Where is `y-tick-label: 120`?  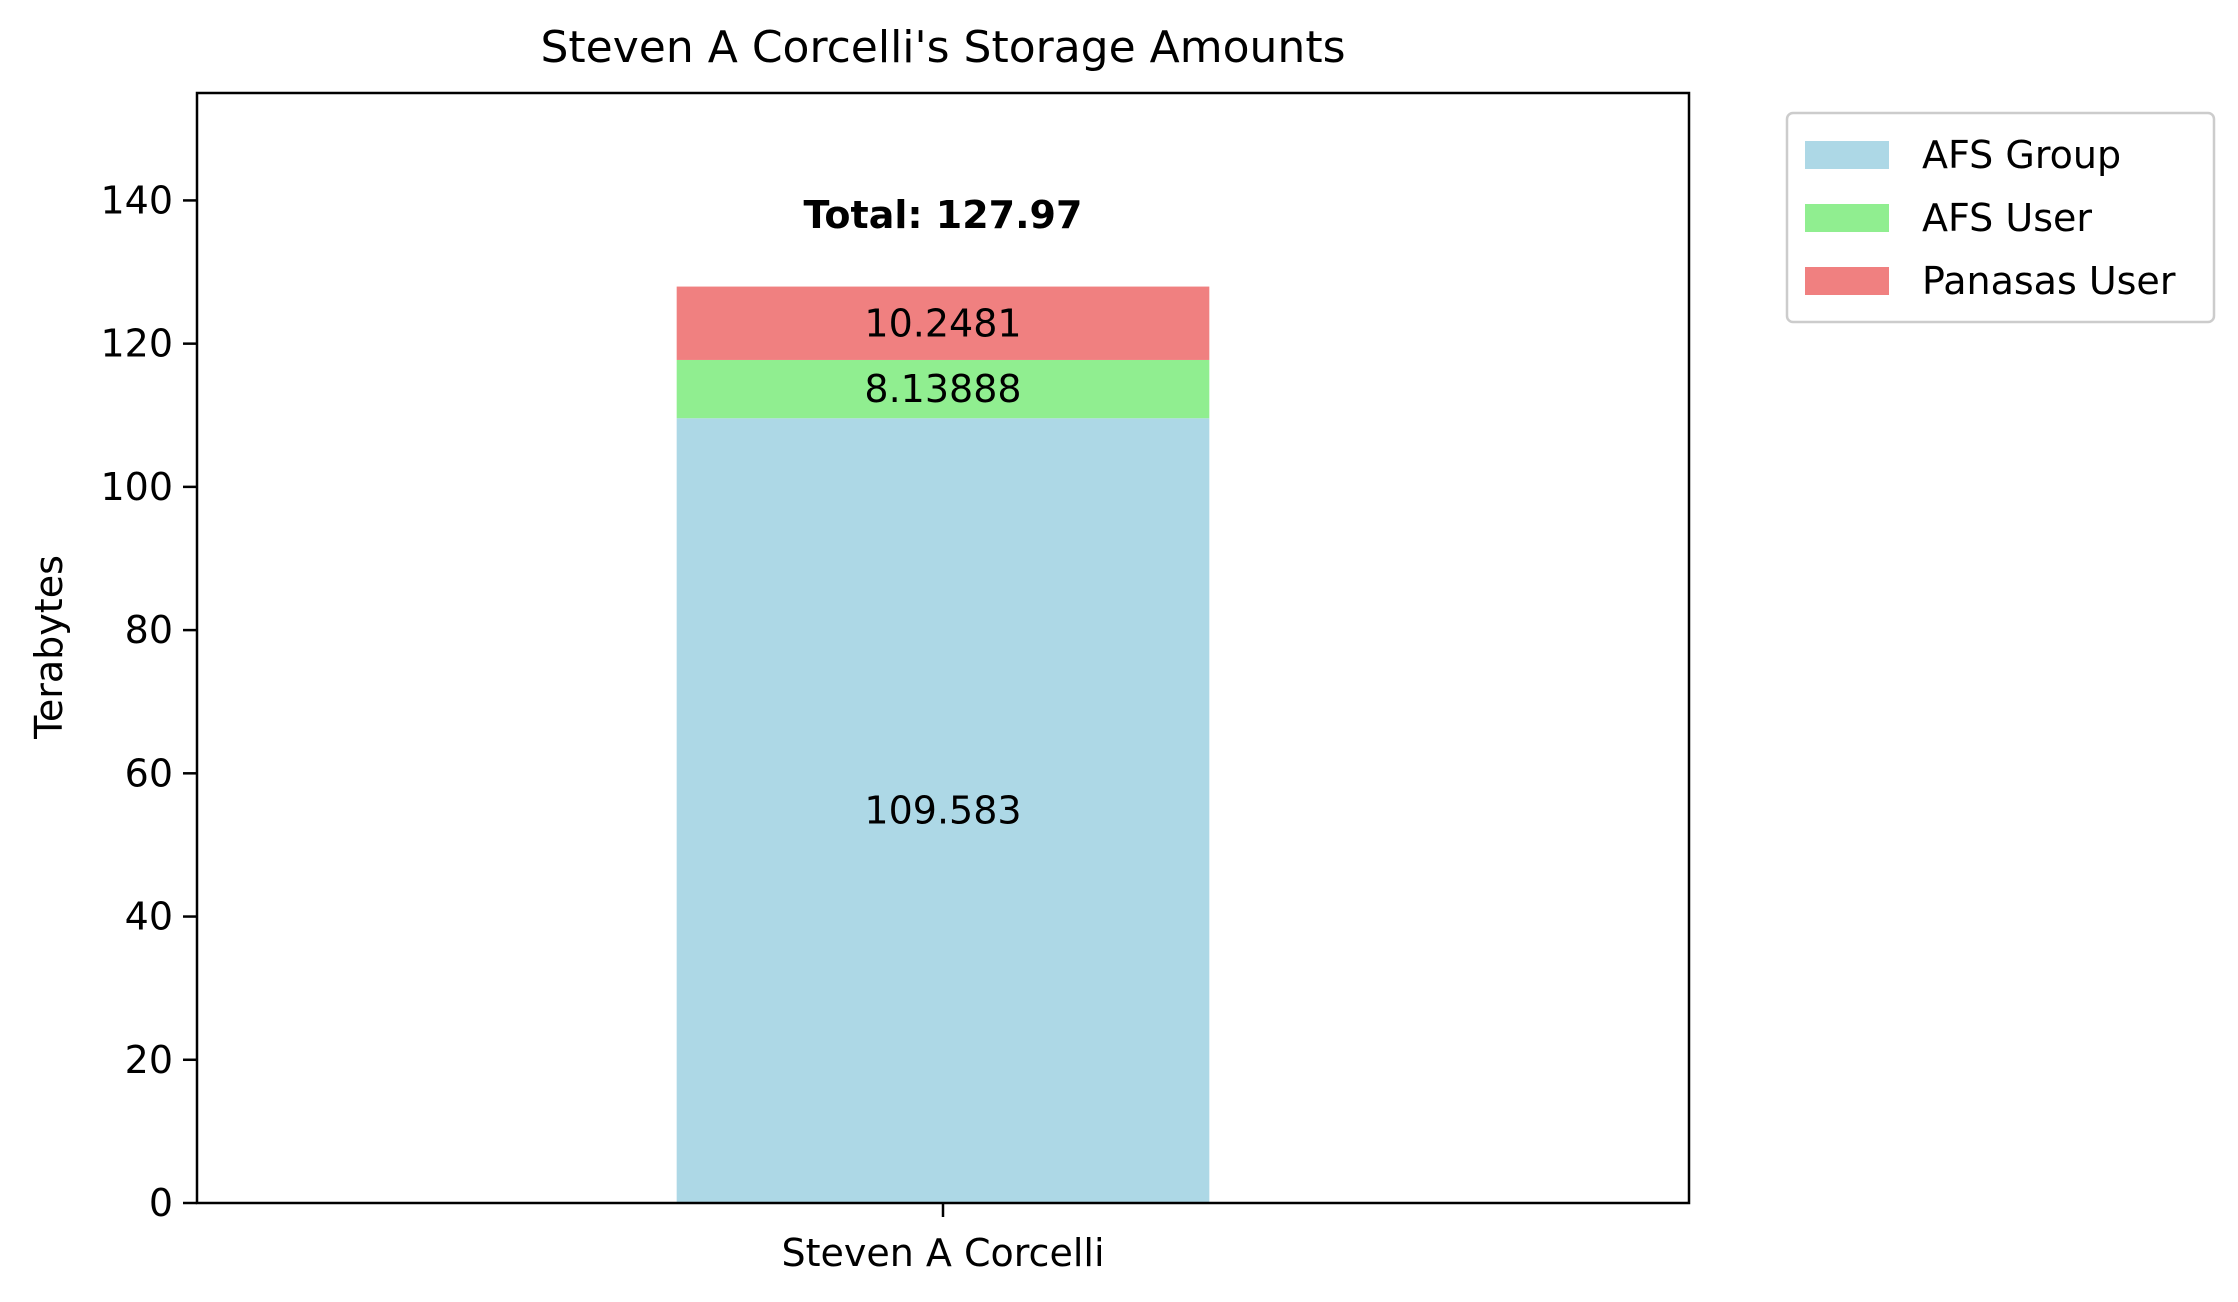
y-tick-label: 120 is located at coordinates (136, 344).